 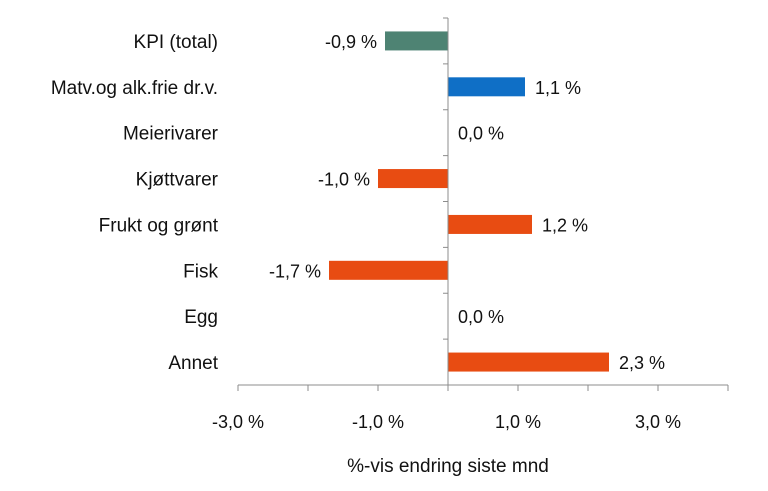 What do you see at coordinates (518, 422) in the screenshot?
I see `x-tick-label: 1,0 %` at bounding box center [518, 422].